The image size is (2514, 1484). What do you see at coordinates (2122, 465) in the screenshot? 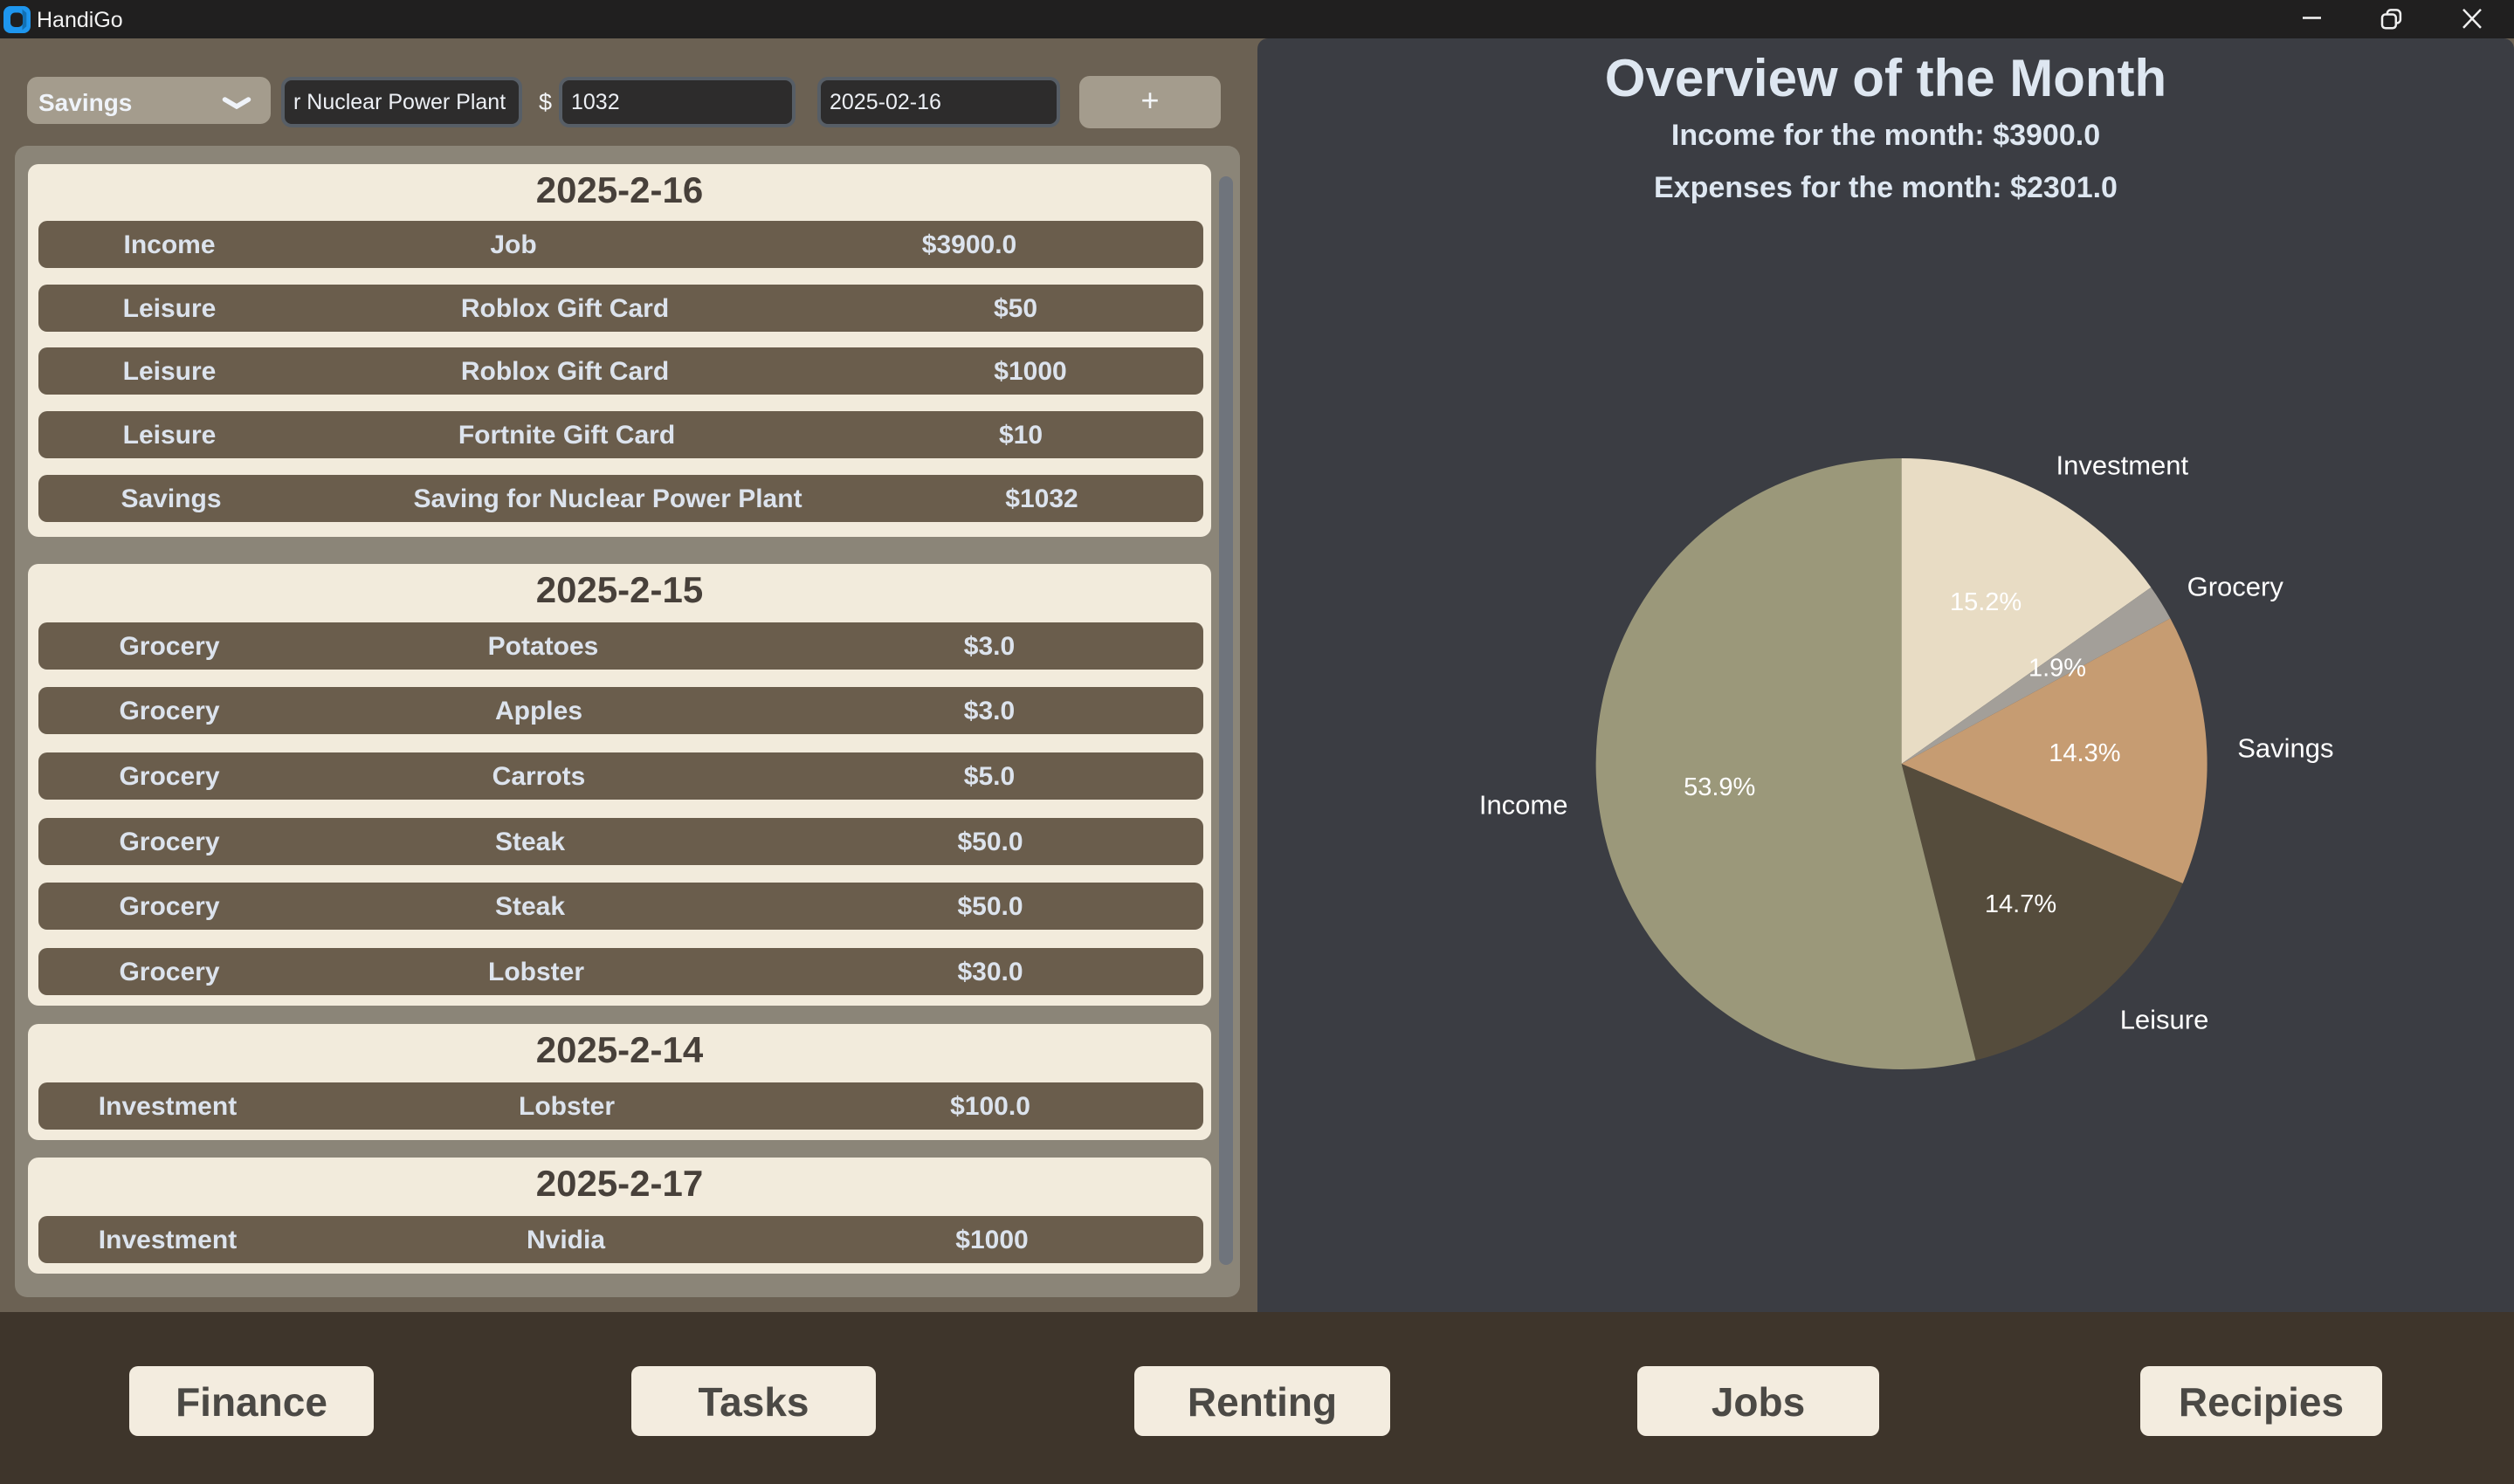
I see `svg-text: Investment` at bounding box center [2122, 465].